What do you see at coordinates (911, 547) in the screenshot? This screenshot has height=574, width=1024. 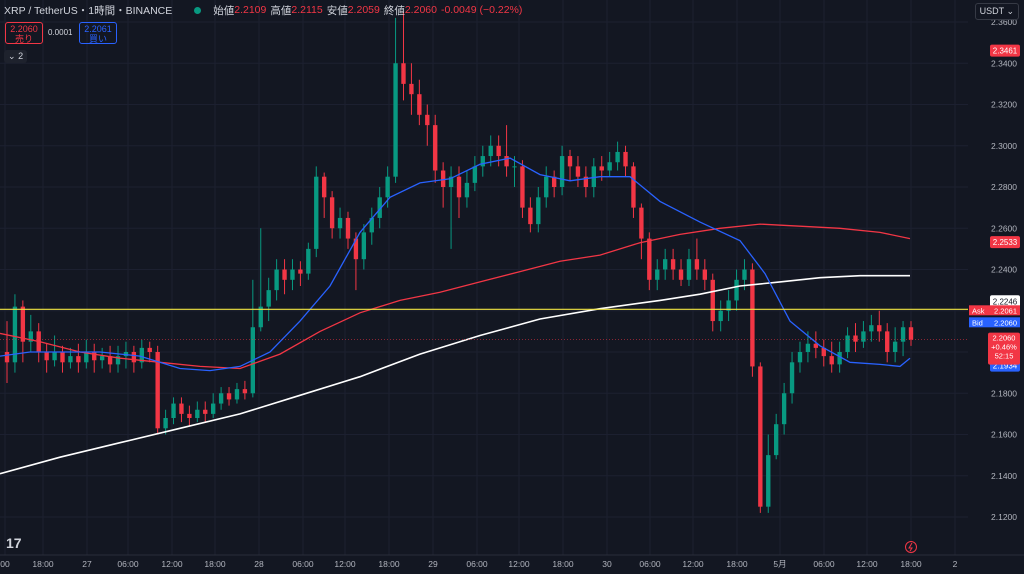 I see `lightning-icon` at bounding box center [911, 547].